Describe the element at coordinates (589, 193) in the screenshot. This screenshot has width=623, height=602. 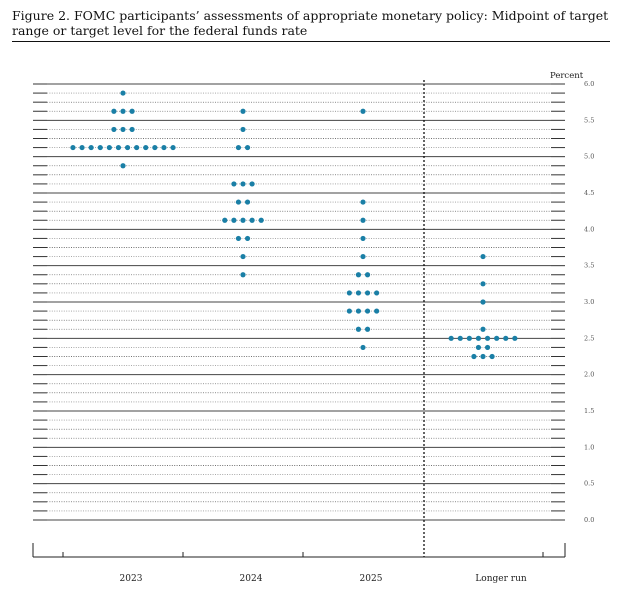
I see `y-tick-label: 4.5` at that location.